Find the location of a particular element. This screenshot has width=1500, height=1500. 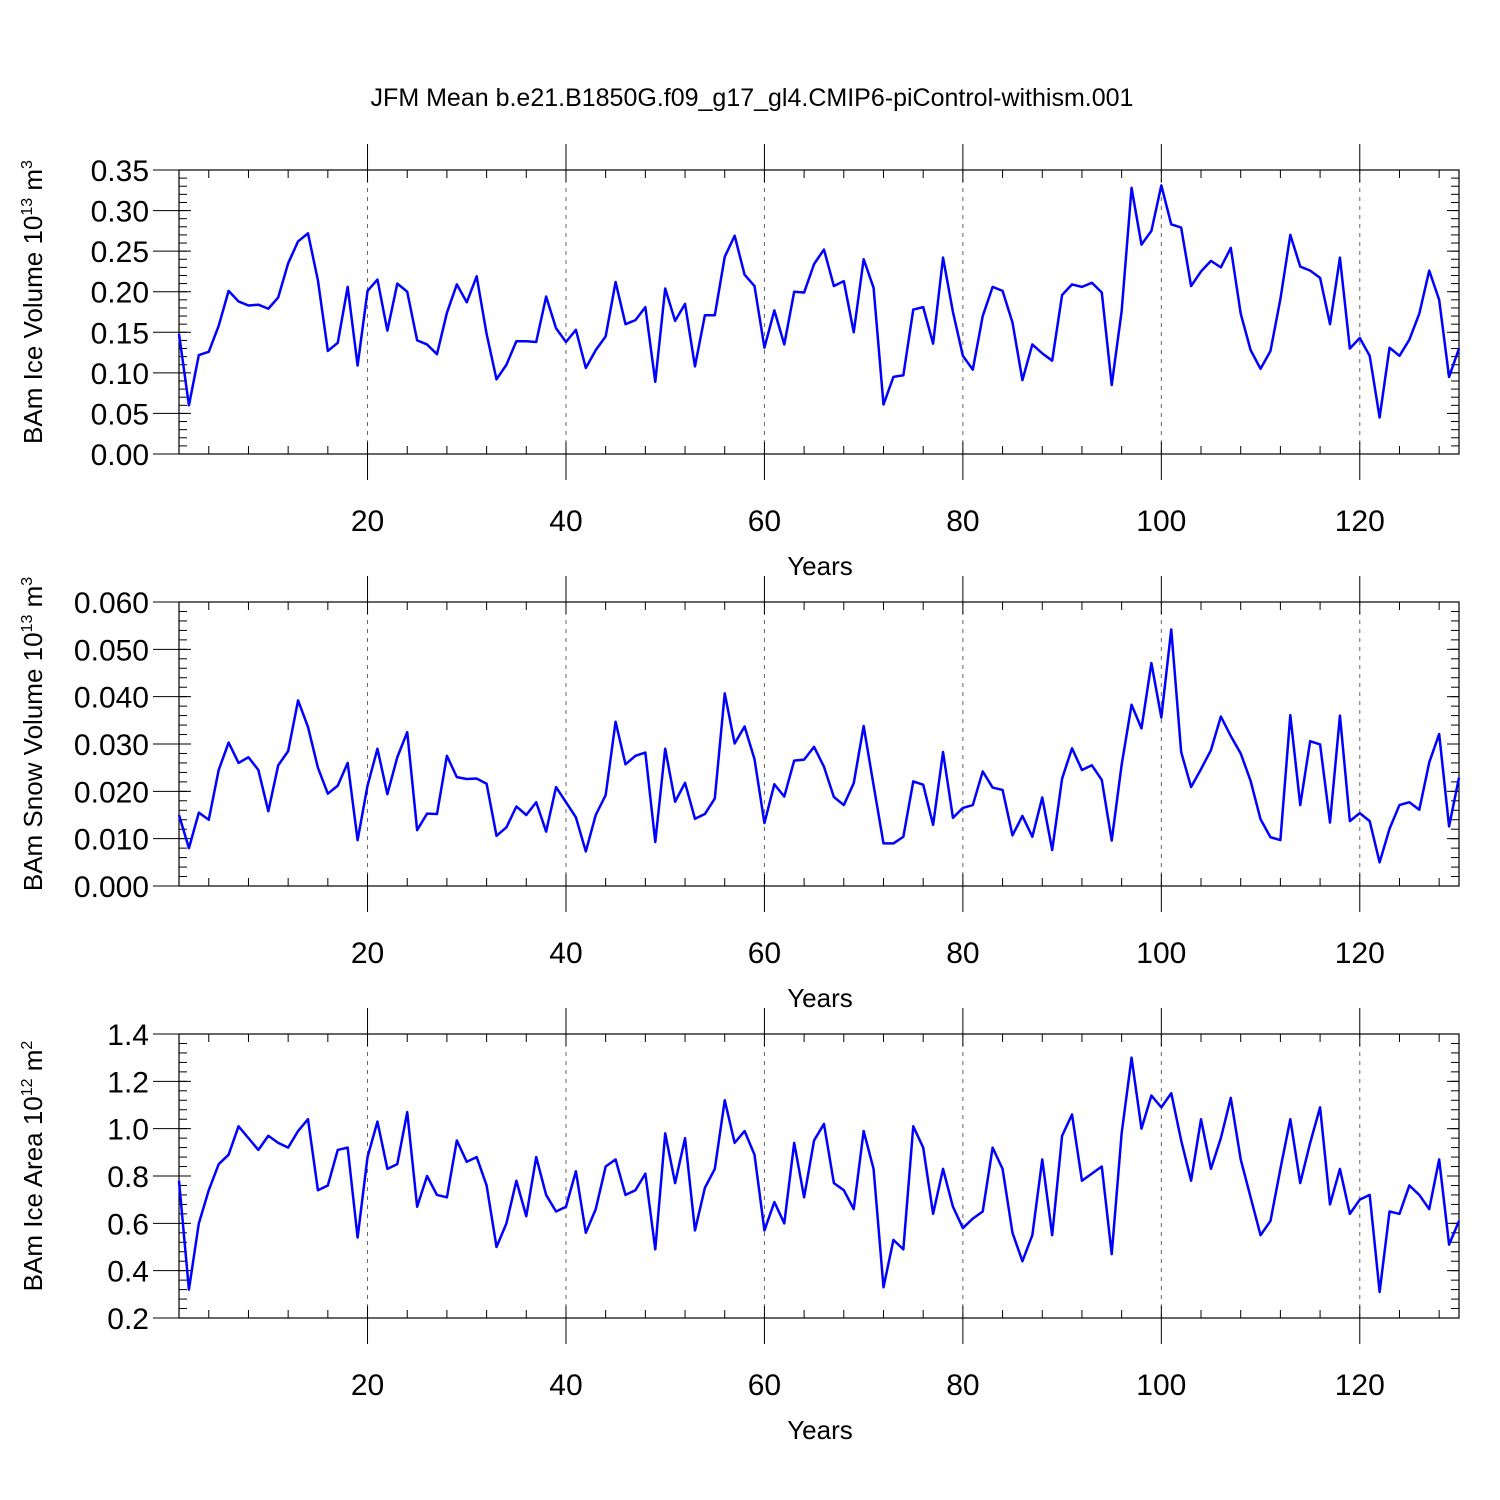

y-tick-label: 0.15 is located at coordinates (120, 333).